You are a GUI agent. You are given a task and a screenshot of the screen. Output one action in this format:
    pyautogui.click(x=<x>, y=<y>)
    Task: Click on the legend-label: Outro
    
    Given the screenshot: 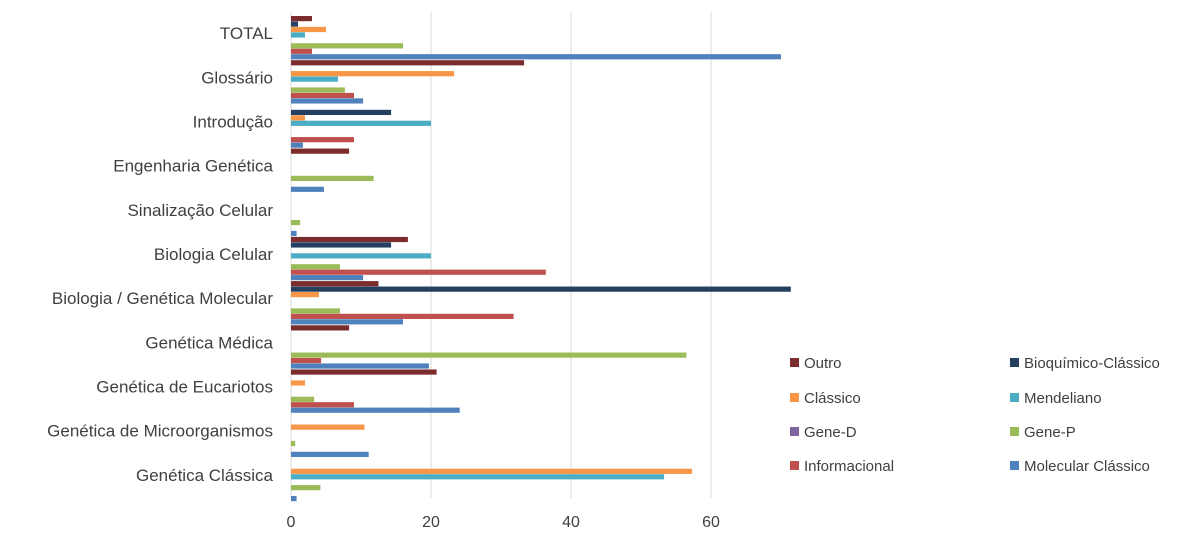 What is the action you would take?
    pyautogui.click(x=823, y=363)
    